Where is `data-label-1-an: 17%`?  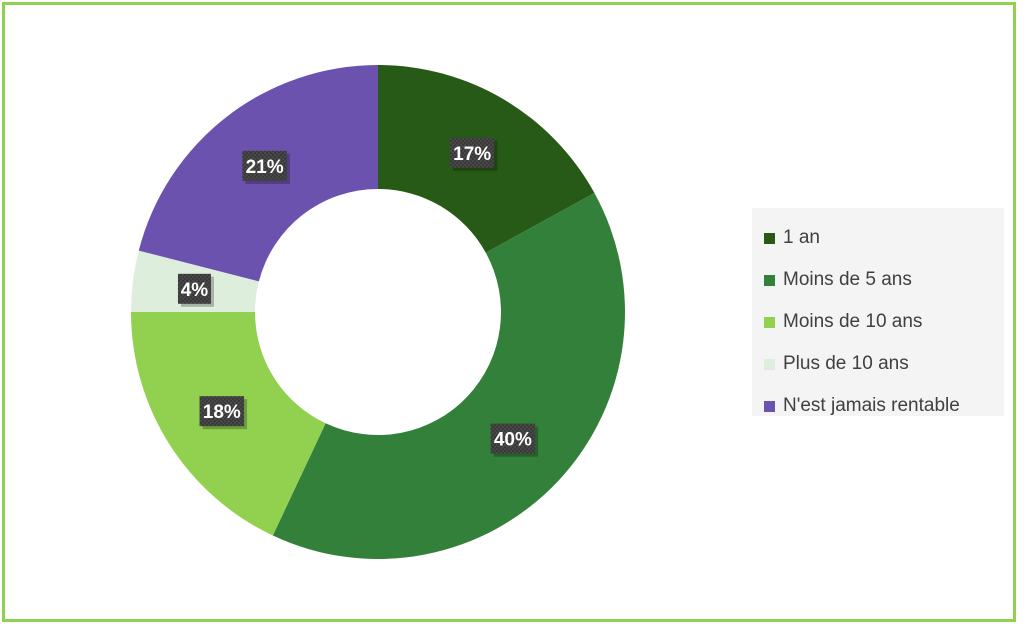 data-label-1-an: 17% is located at coordinates (473, 154).